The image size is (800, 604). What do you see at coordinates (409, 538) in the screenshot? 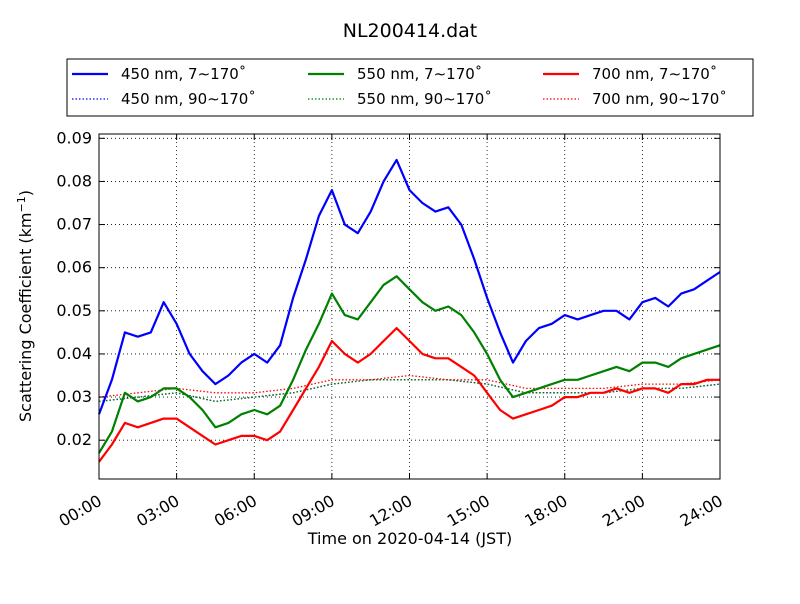
I see `x-axis-label: Time on 2020-04-14 (JST)` at bounding box center [409, 538].